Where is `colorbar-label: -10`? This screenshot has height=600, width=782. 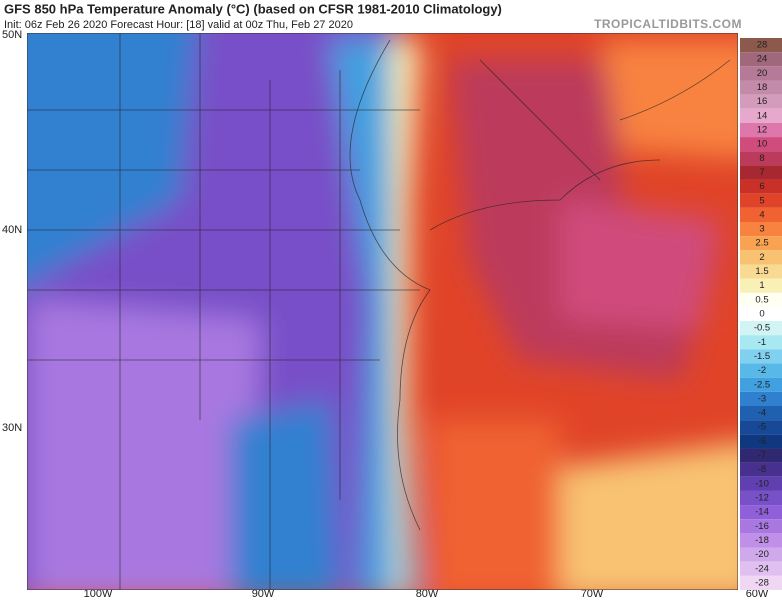 colorbar-label: -10 is located at coordinates (762, 483).